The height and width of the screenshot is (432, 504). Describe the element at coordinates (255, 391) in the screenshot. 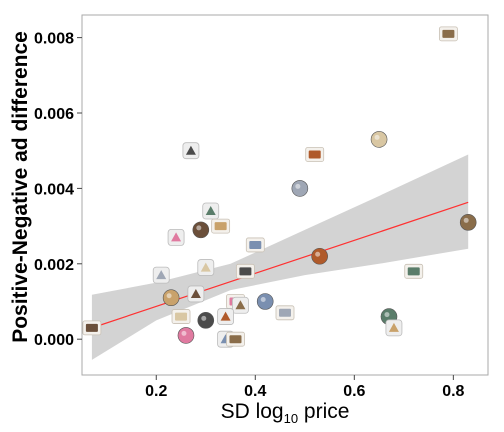

I see `x-tick-label: 0.4` at that location.